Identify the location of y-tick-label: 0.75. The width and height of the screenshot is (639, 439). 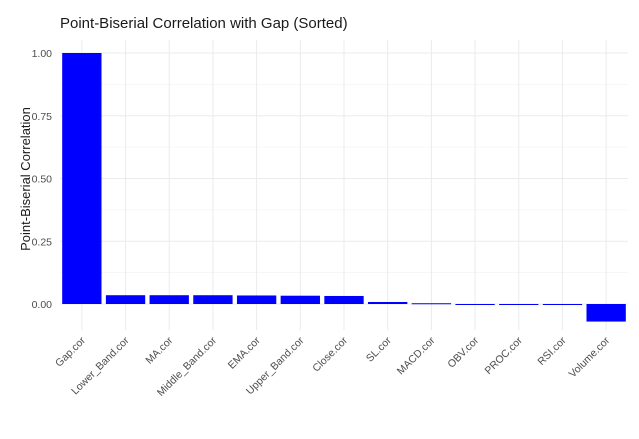
(42, 117).